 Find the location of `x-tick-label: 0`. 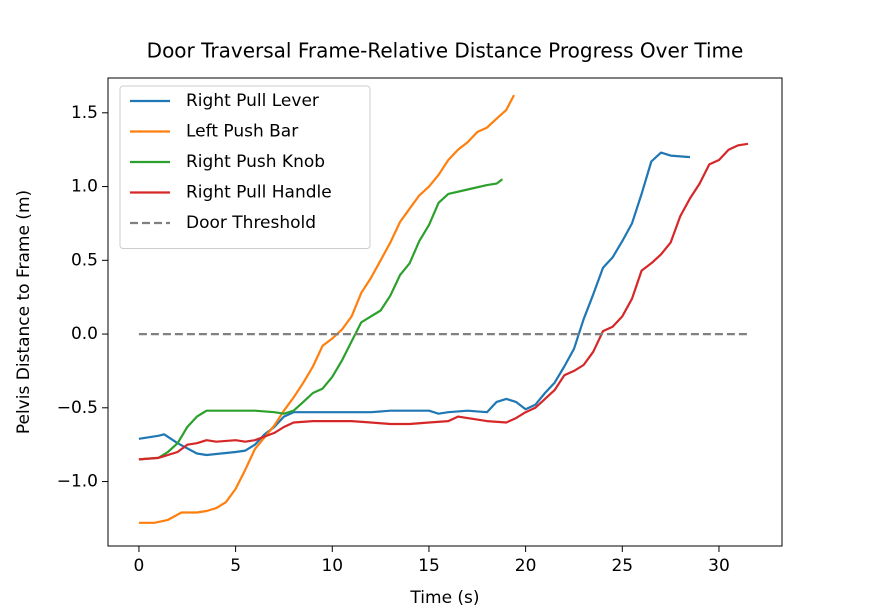

x-tick-label: 0 is located at coordinates (139, 566).